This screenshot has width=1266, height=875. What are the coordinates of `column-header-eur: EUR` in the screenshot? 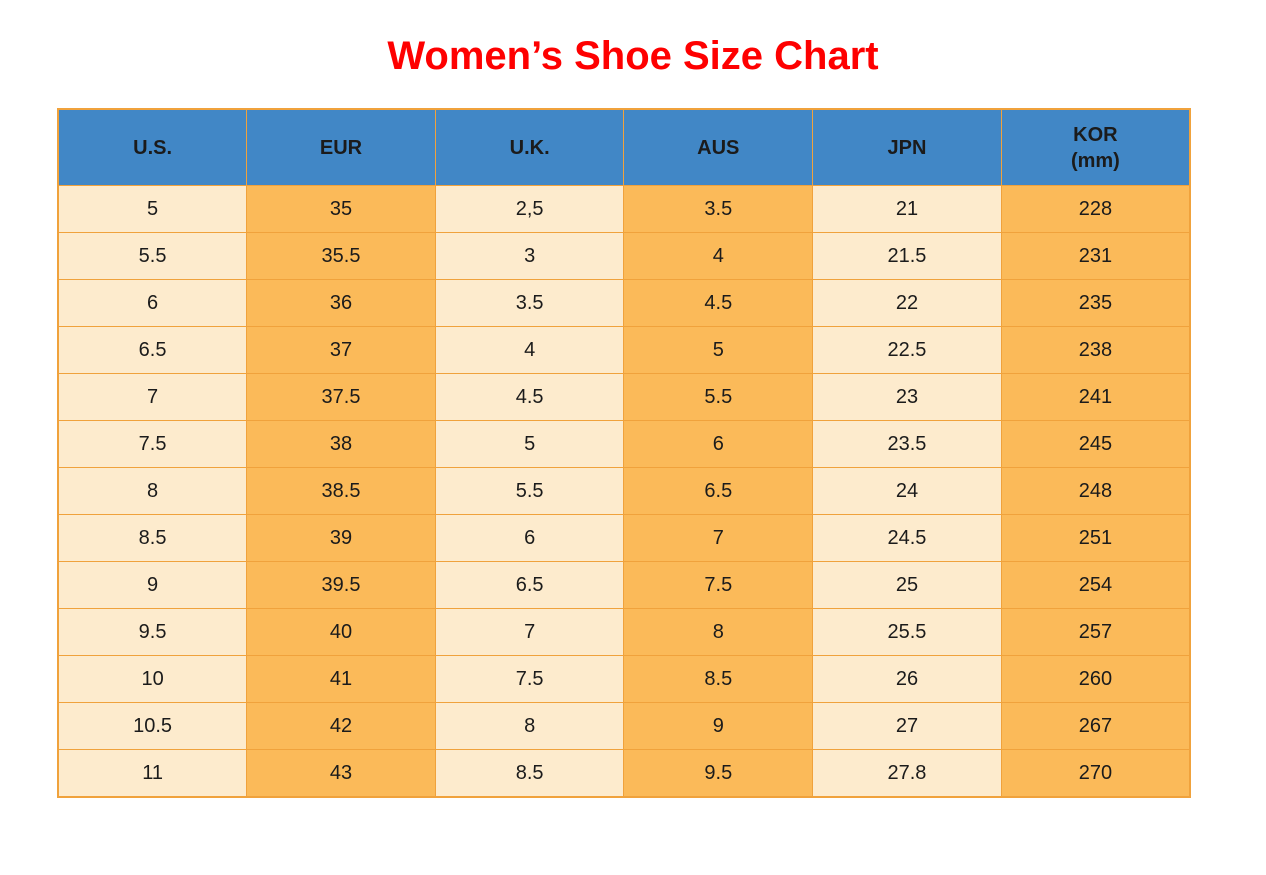 It's located at (341, 147).